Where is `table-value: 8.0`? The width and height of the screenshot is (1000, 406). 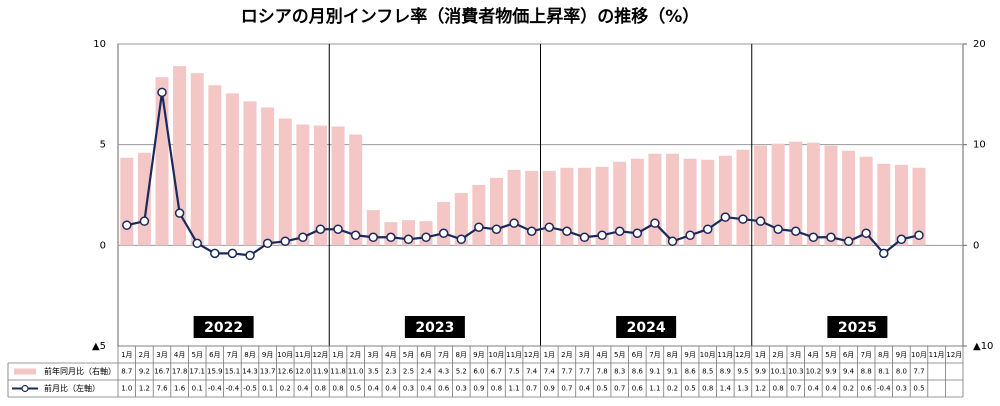 table-value: 8.0 is located at coordinates (901, 372).